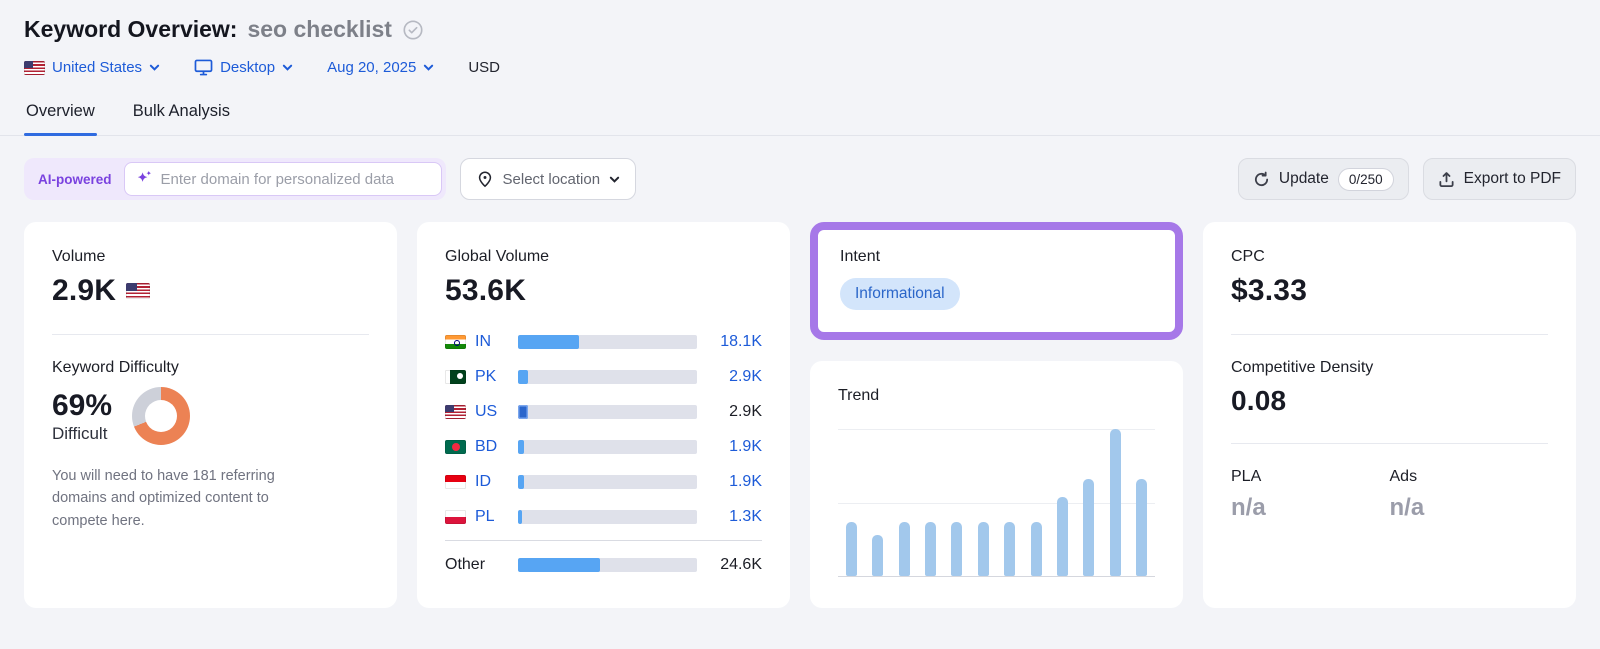 The height and width of the screenshot is (649, 1600). I want to click on country-filter-label: United States, so click(97, 67).